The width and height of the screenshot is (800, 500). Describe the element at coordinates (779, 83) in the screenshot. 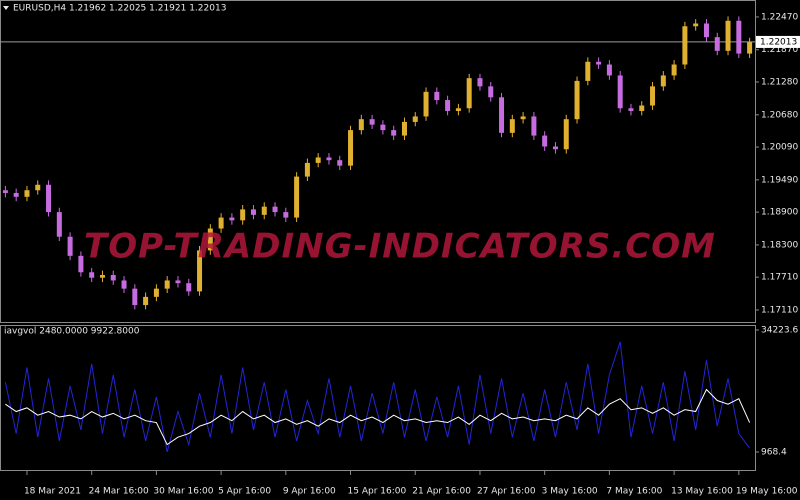

I see `y-tick-label: 1.21280` at that location.